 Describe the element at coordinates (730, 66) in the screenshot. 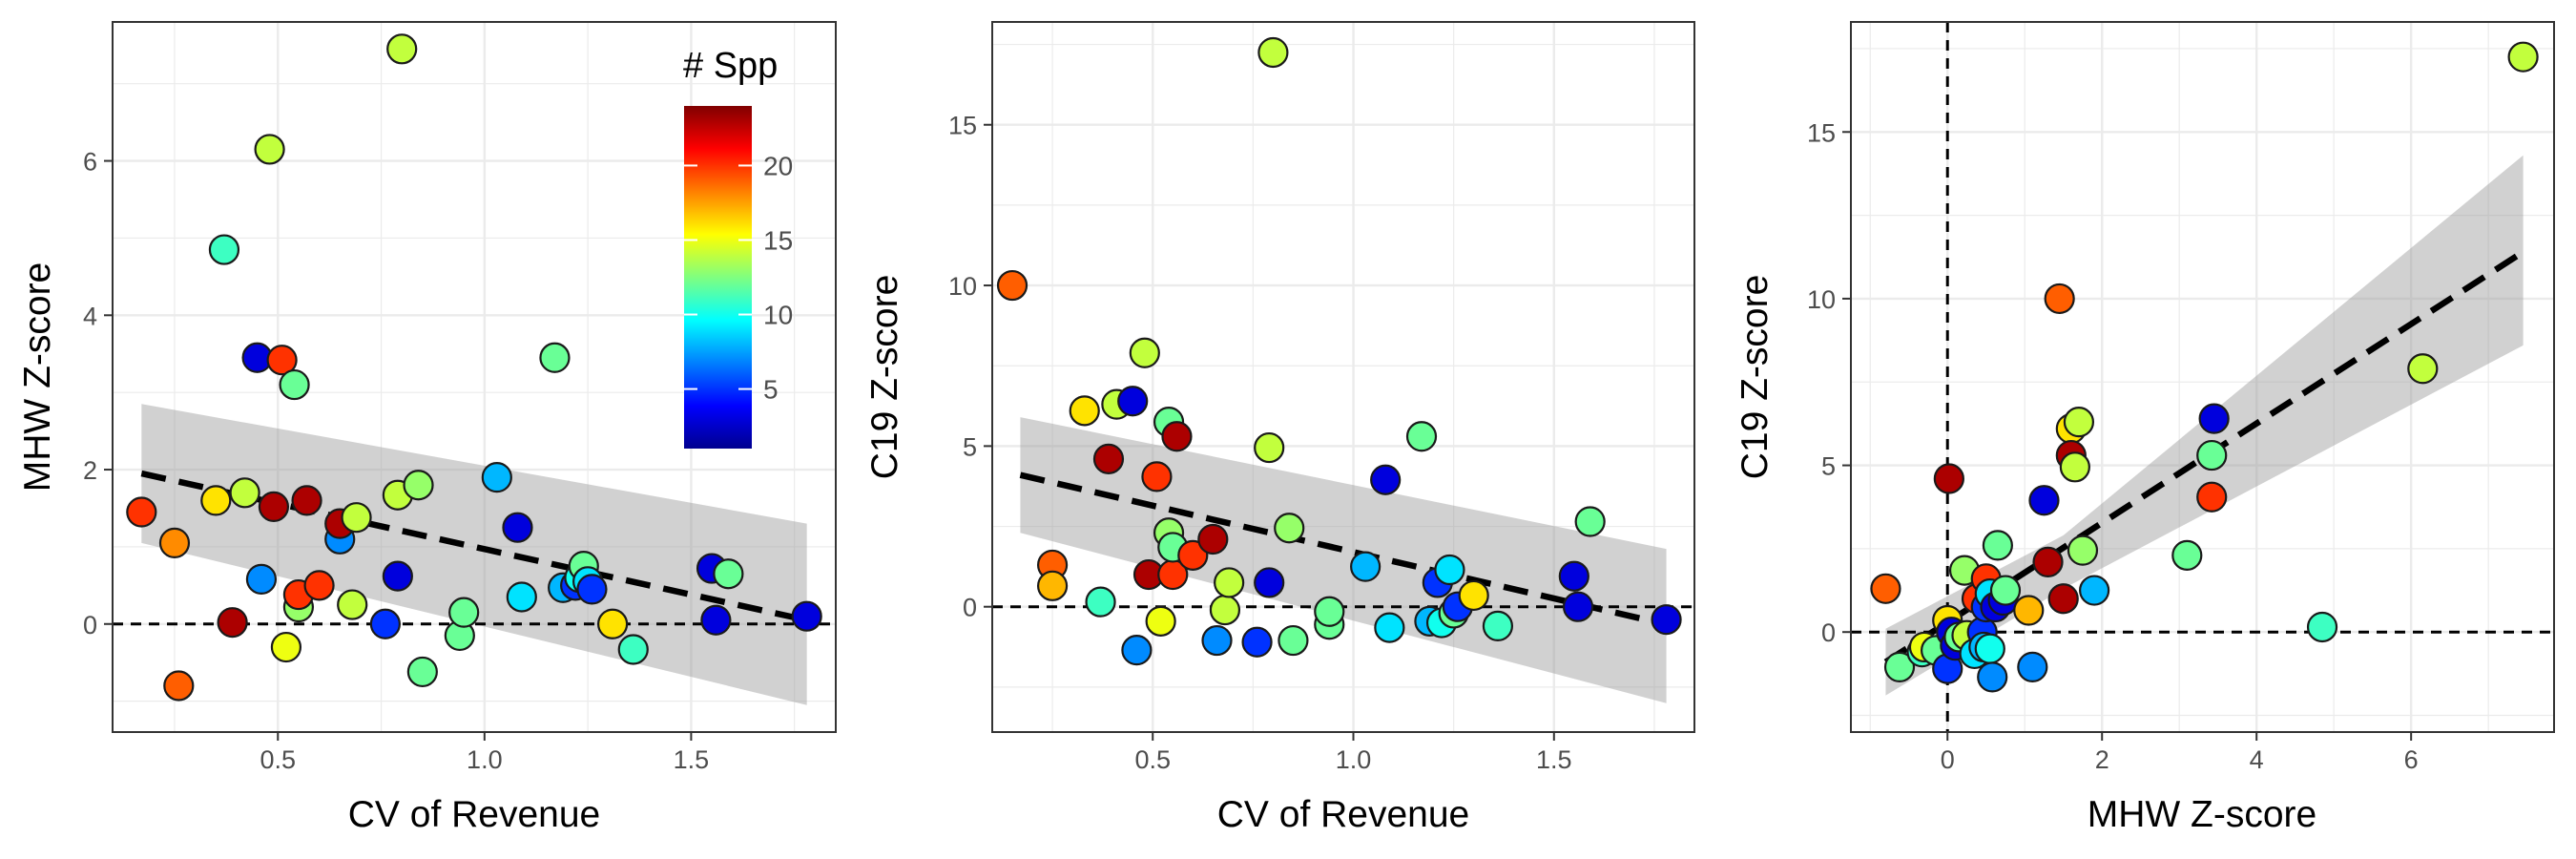

I see `legend-title: # Spp` at that location.